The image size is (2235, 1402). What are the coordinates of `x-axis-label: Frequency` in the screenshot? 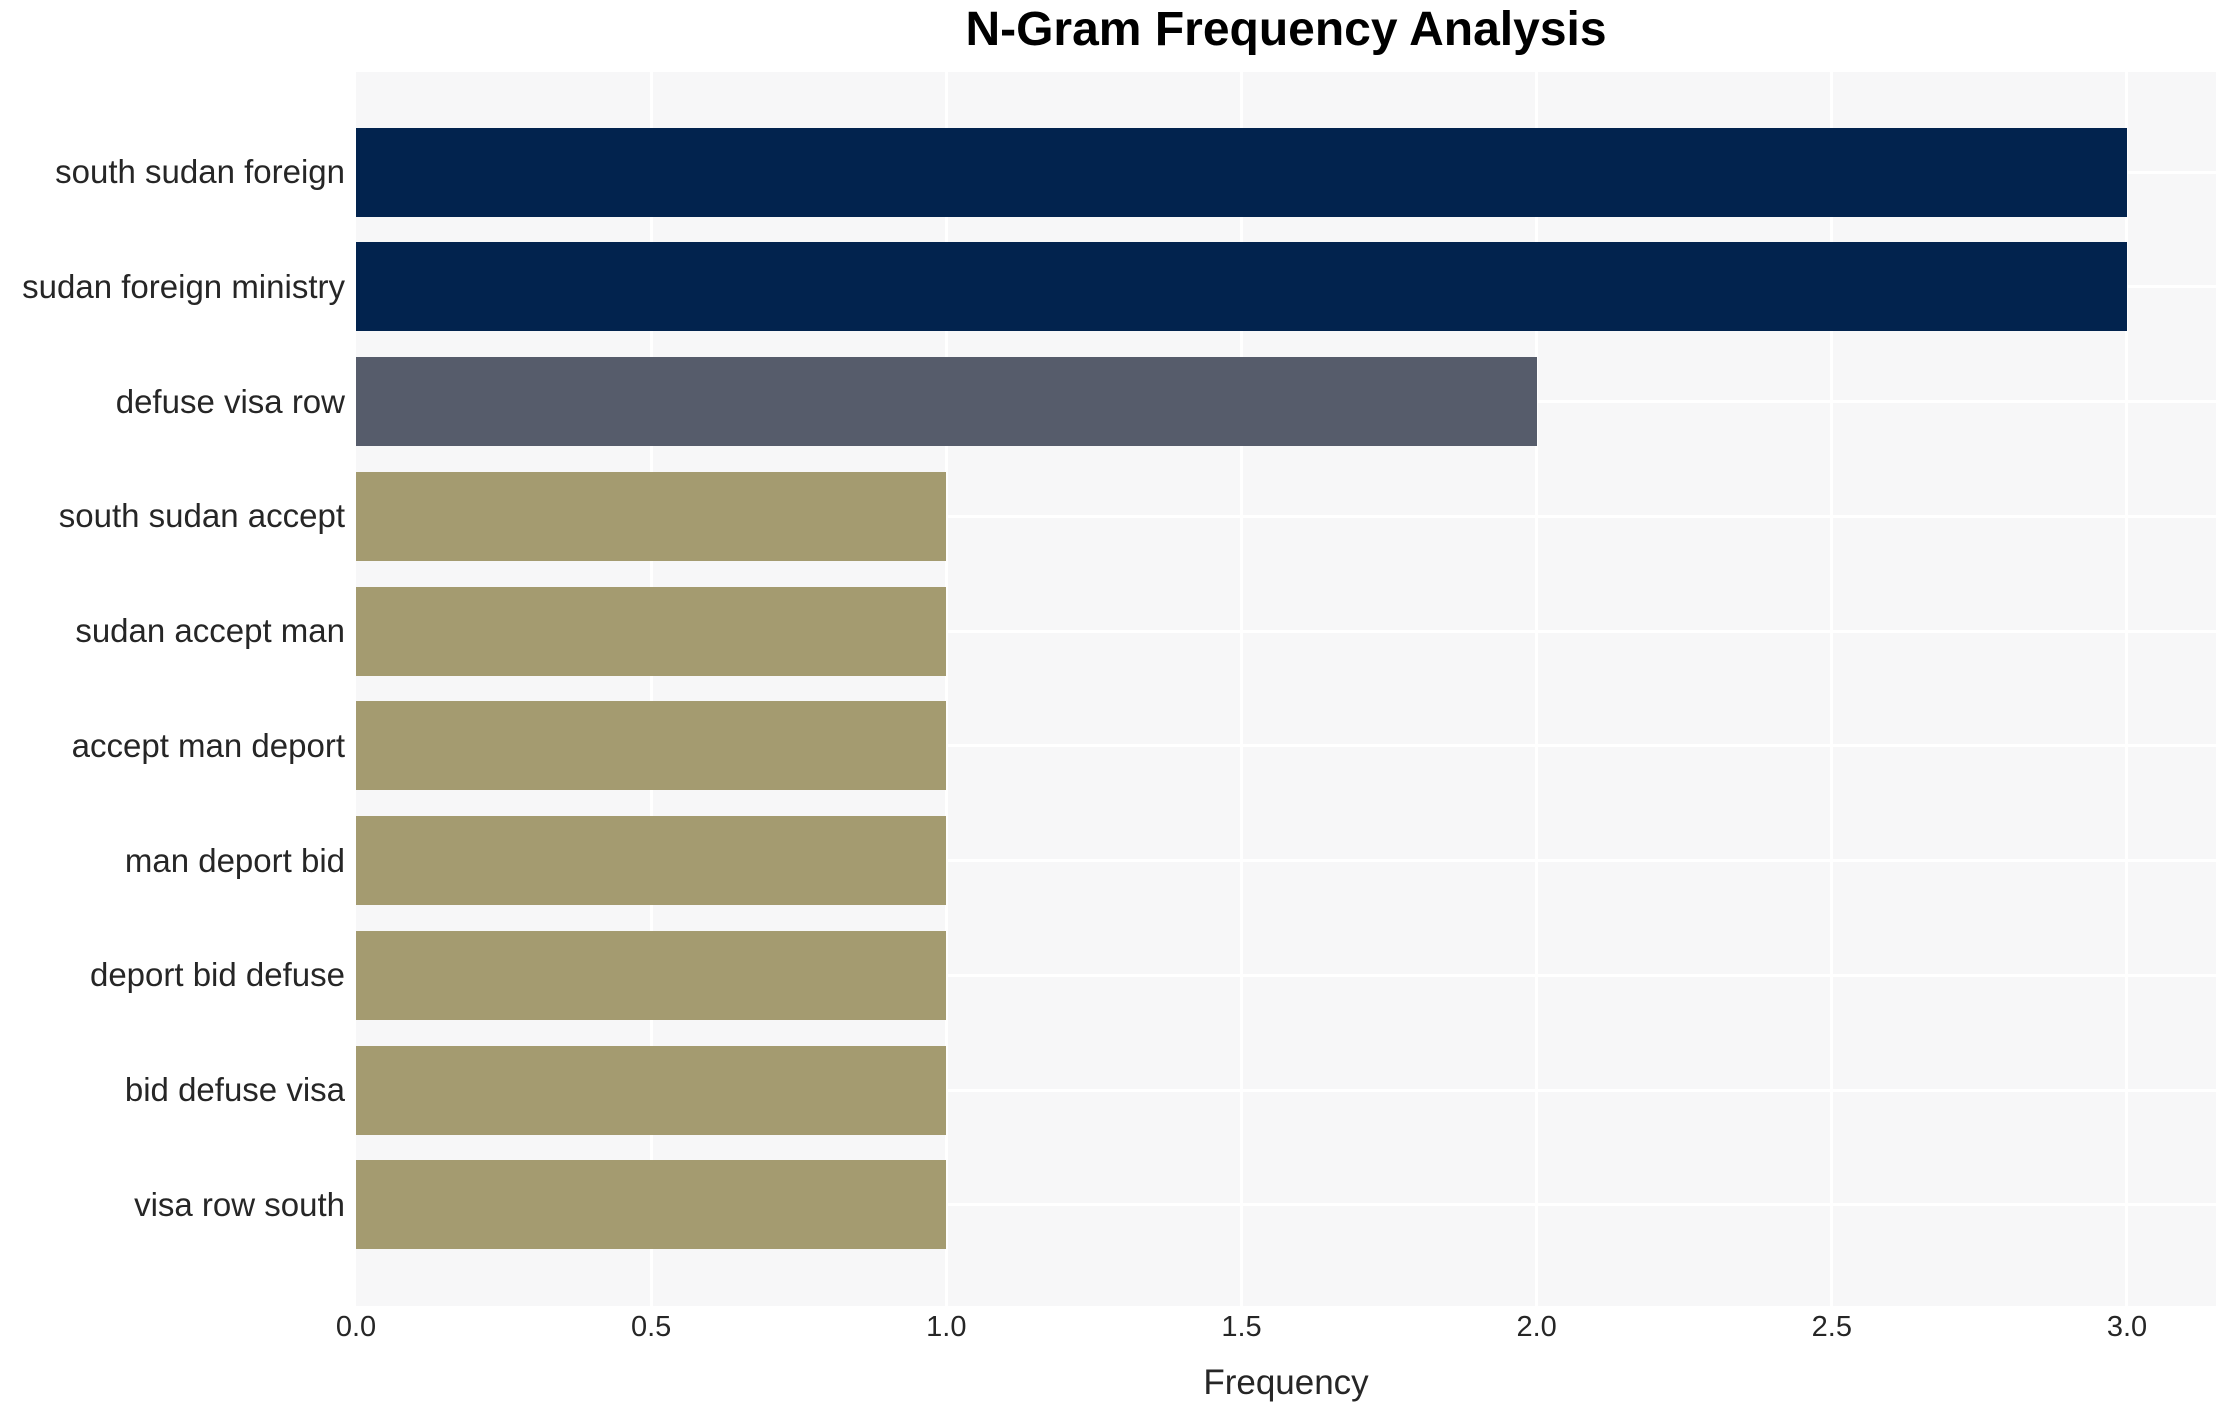 It's located at (1286, 1382).